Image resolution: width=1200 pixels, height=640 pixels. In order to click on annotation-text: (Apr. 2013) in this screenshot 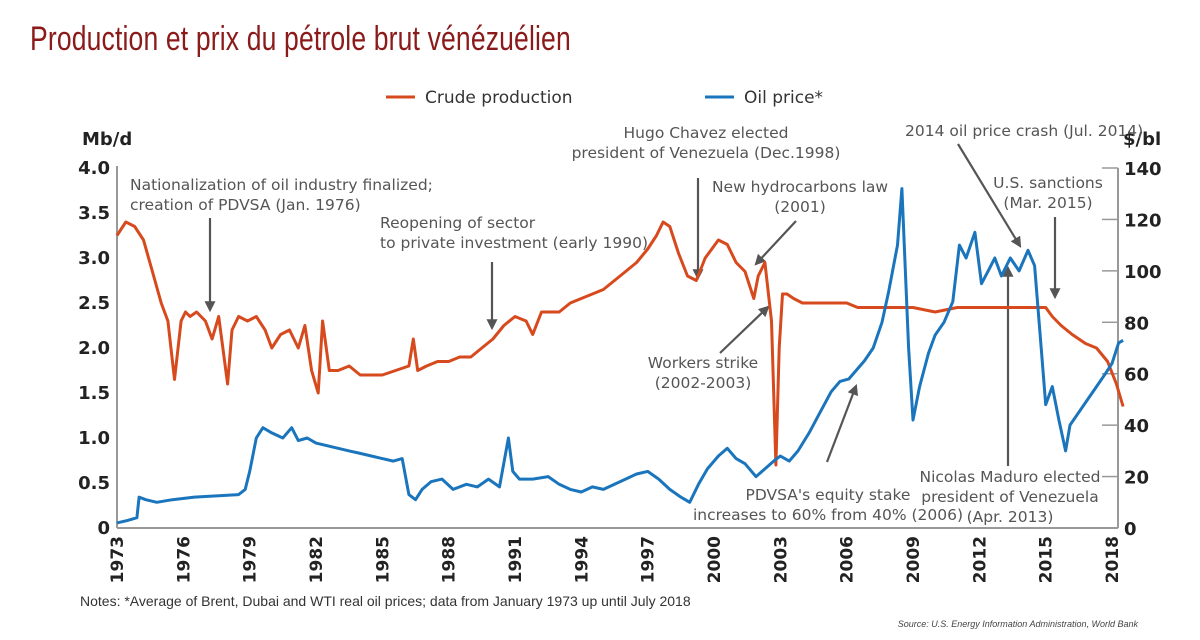, I will do `click(1010, 517)`.